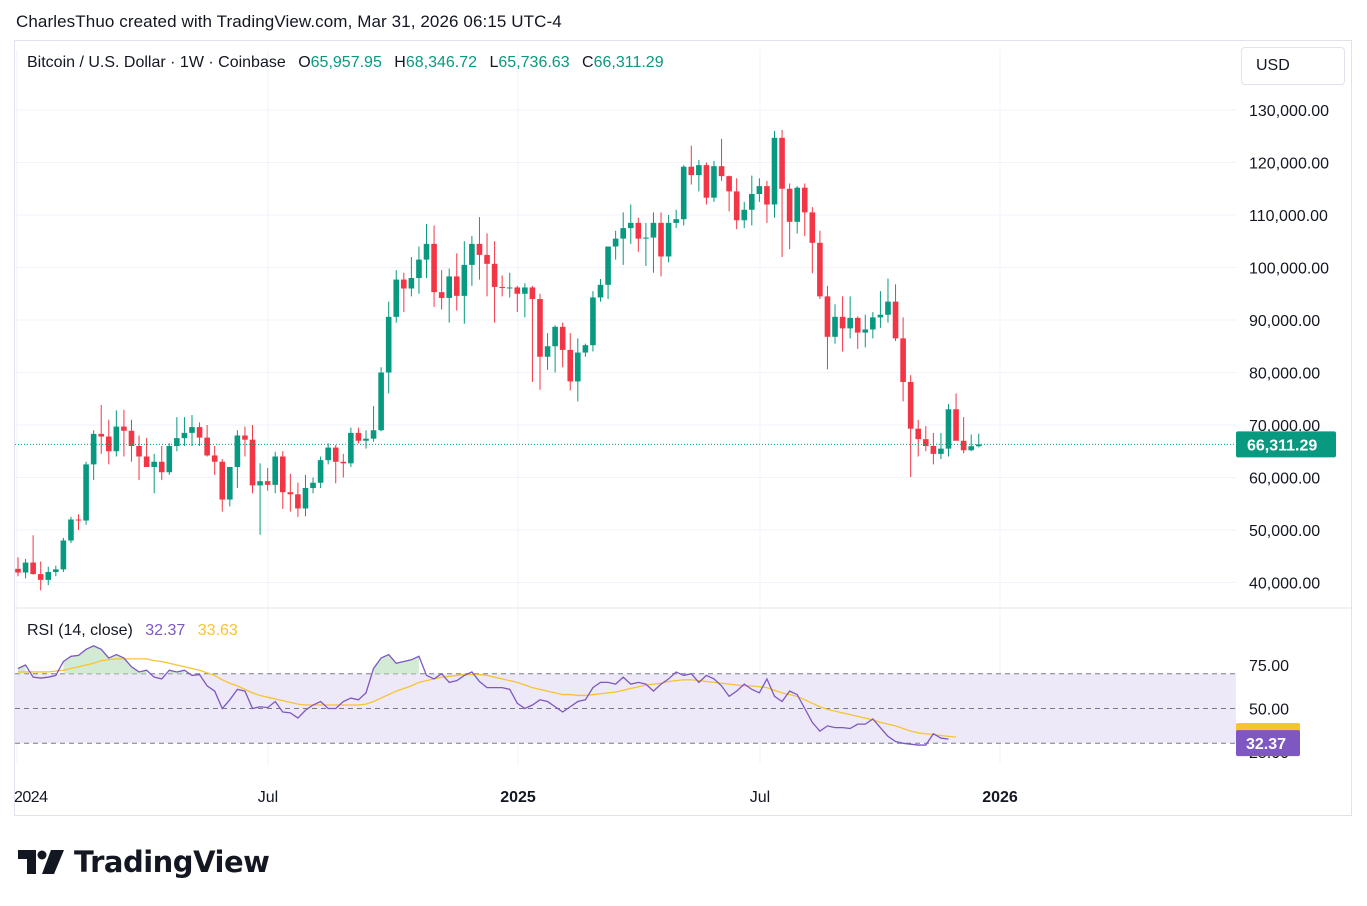 The height and width of the screenshot is (906, 1367). What do you see at coordinates (441, 62) in the screenshot?
I see `high-value: 68,346.72` at bounding box center [441, 62].